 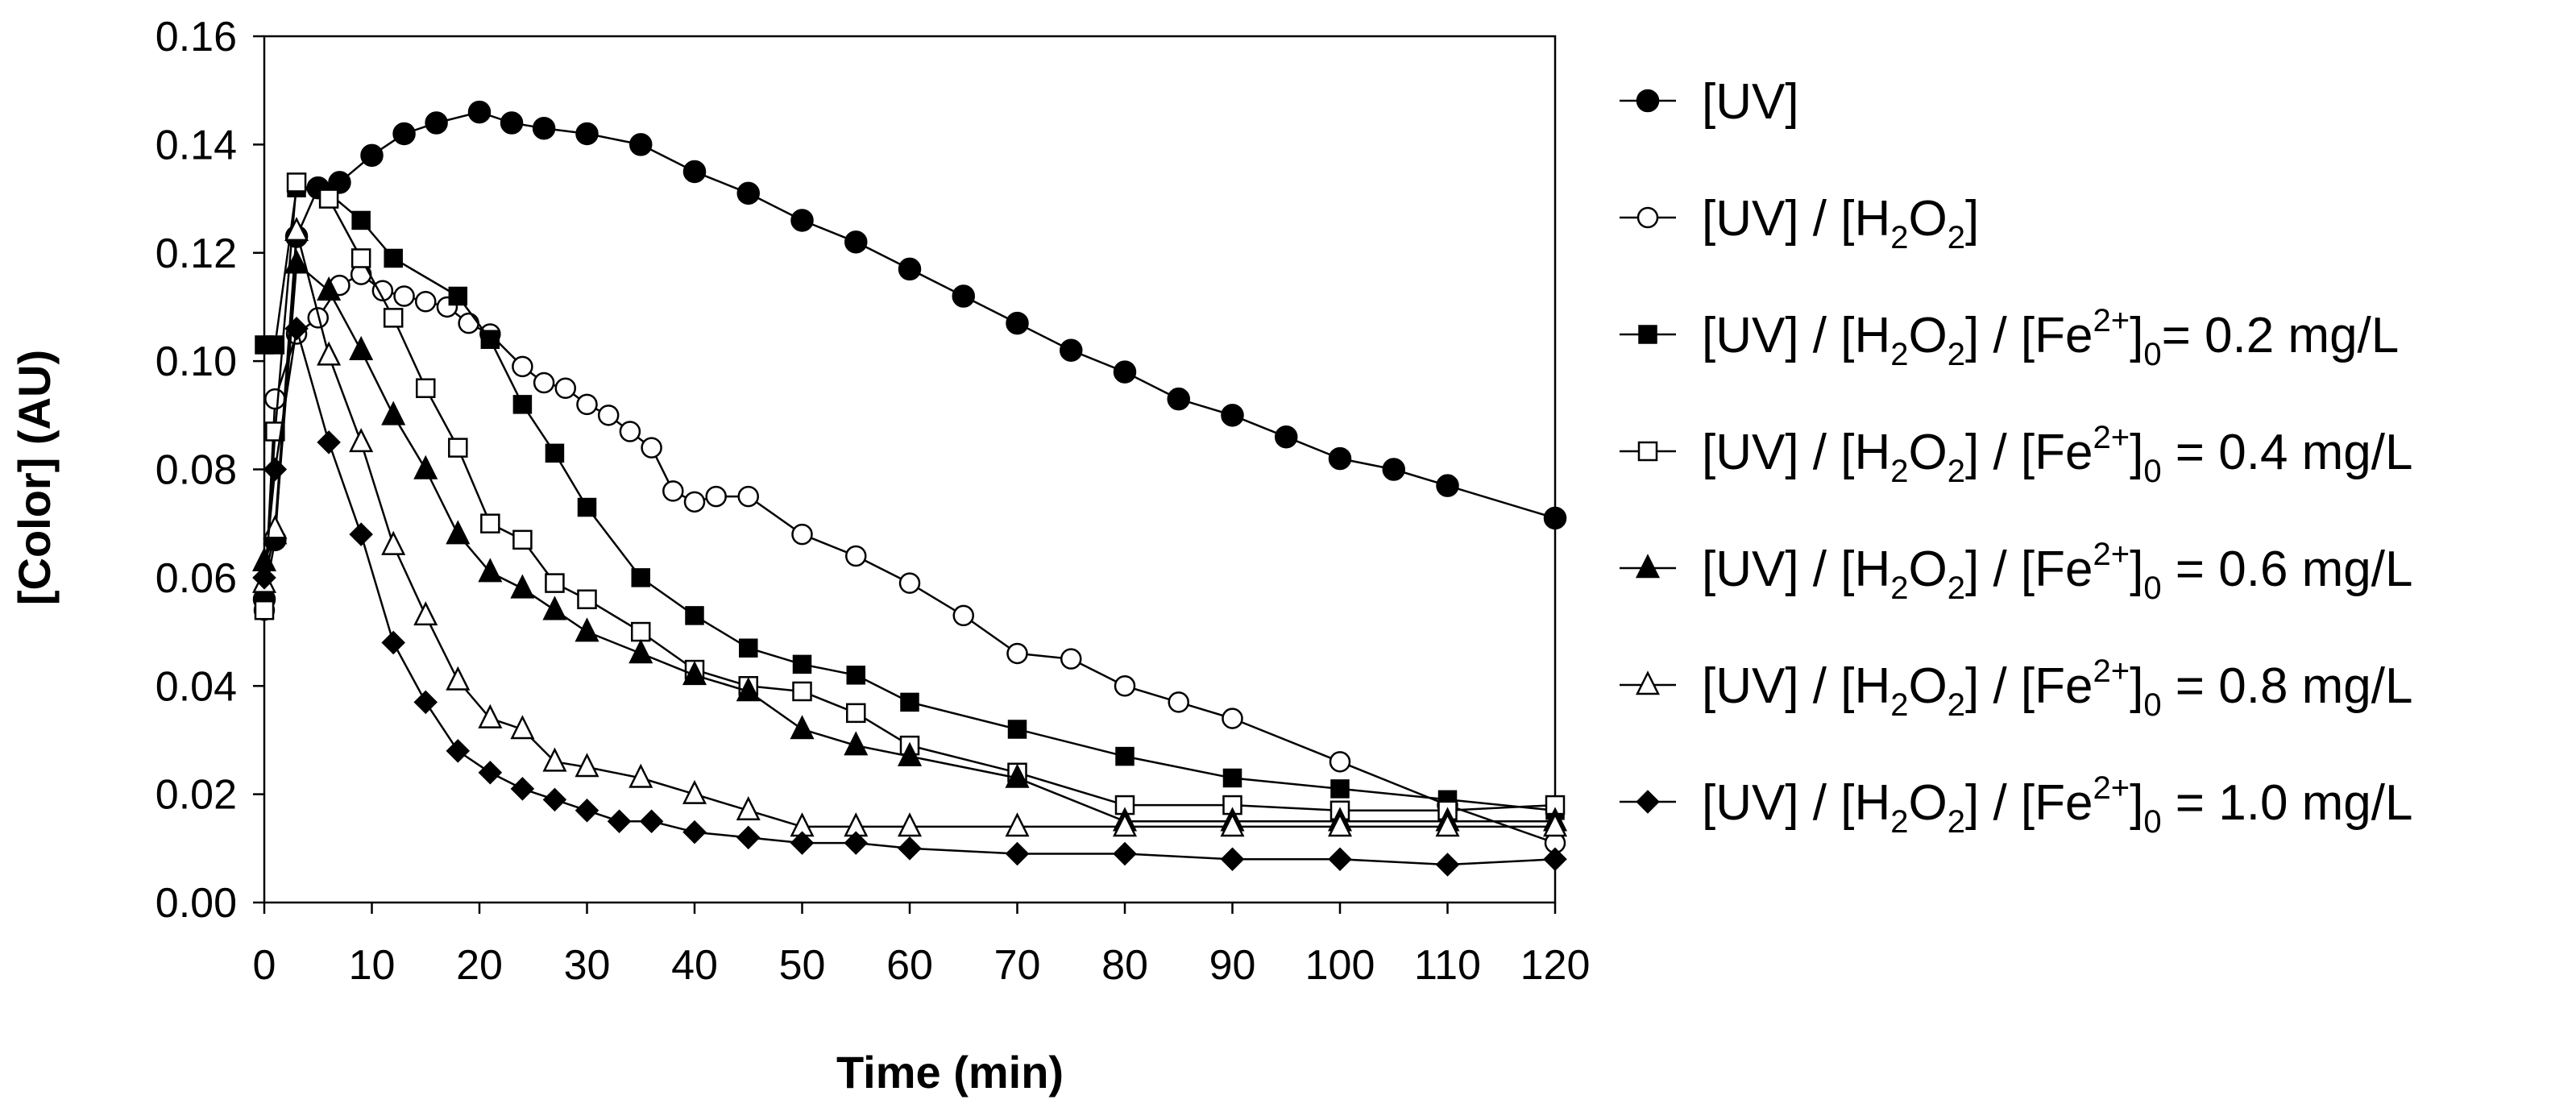 I want to click on y-tick-label: 0.14, so click(x=196, y=145).